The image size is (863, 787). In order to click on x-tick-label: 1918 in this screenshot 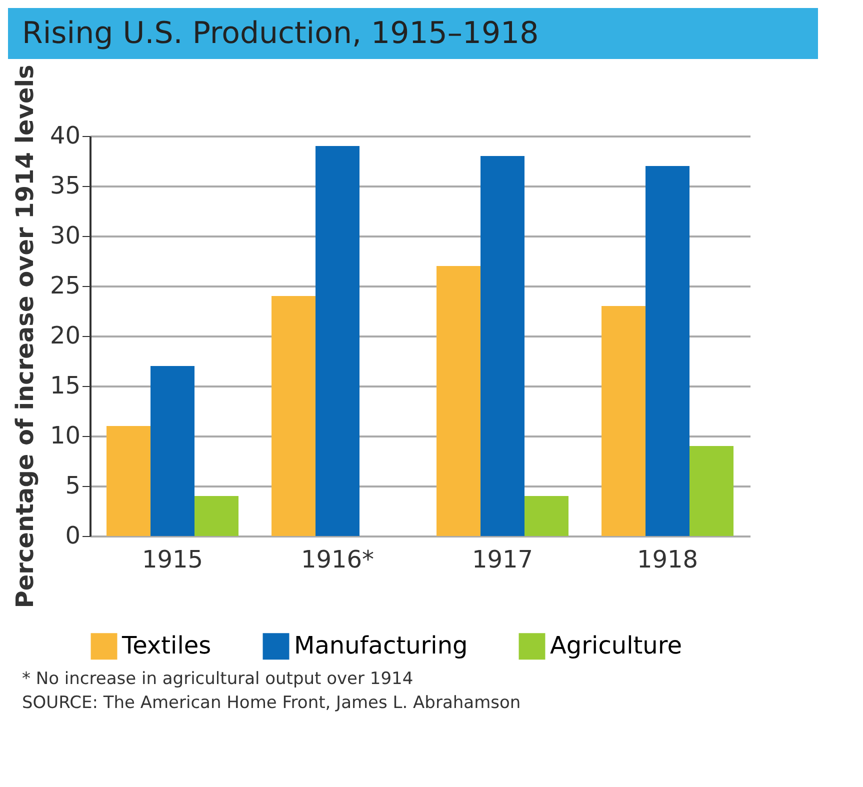, I will do `click(667, 560)`.